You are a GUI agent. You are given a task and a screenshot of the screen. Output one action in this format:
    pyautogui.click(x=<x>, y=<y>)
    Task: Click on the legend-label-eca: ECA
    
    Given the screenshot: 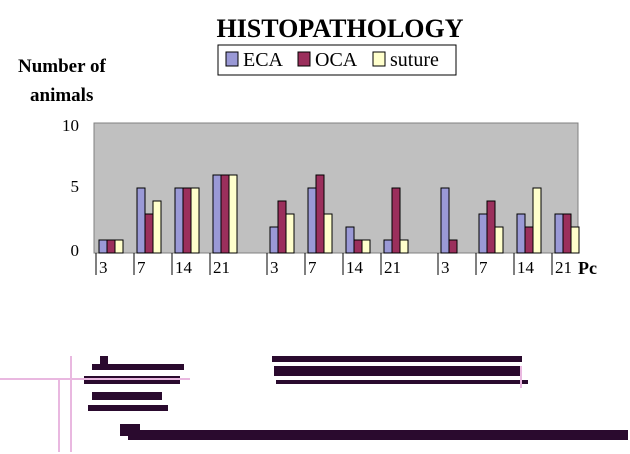 What is the action you would take?
    pyautogui.click(x=263, y=60)
    